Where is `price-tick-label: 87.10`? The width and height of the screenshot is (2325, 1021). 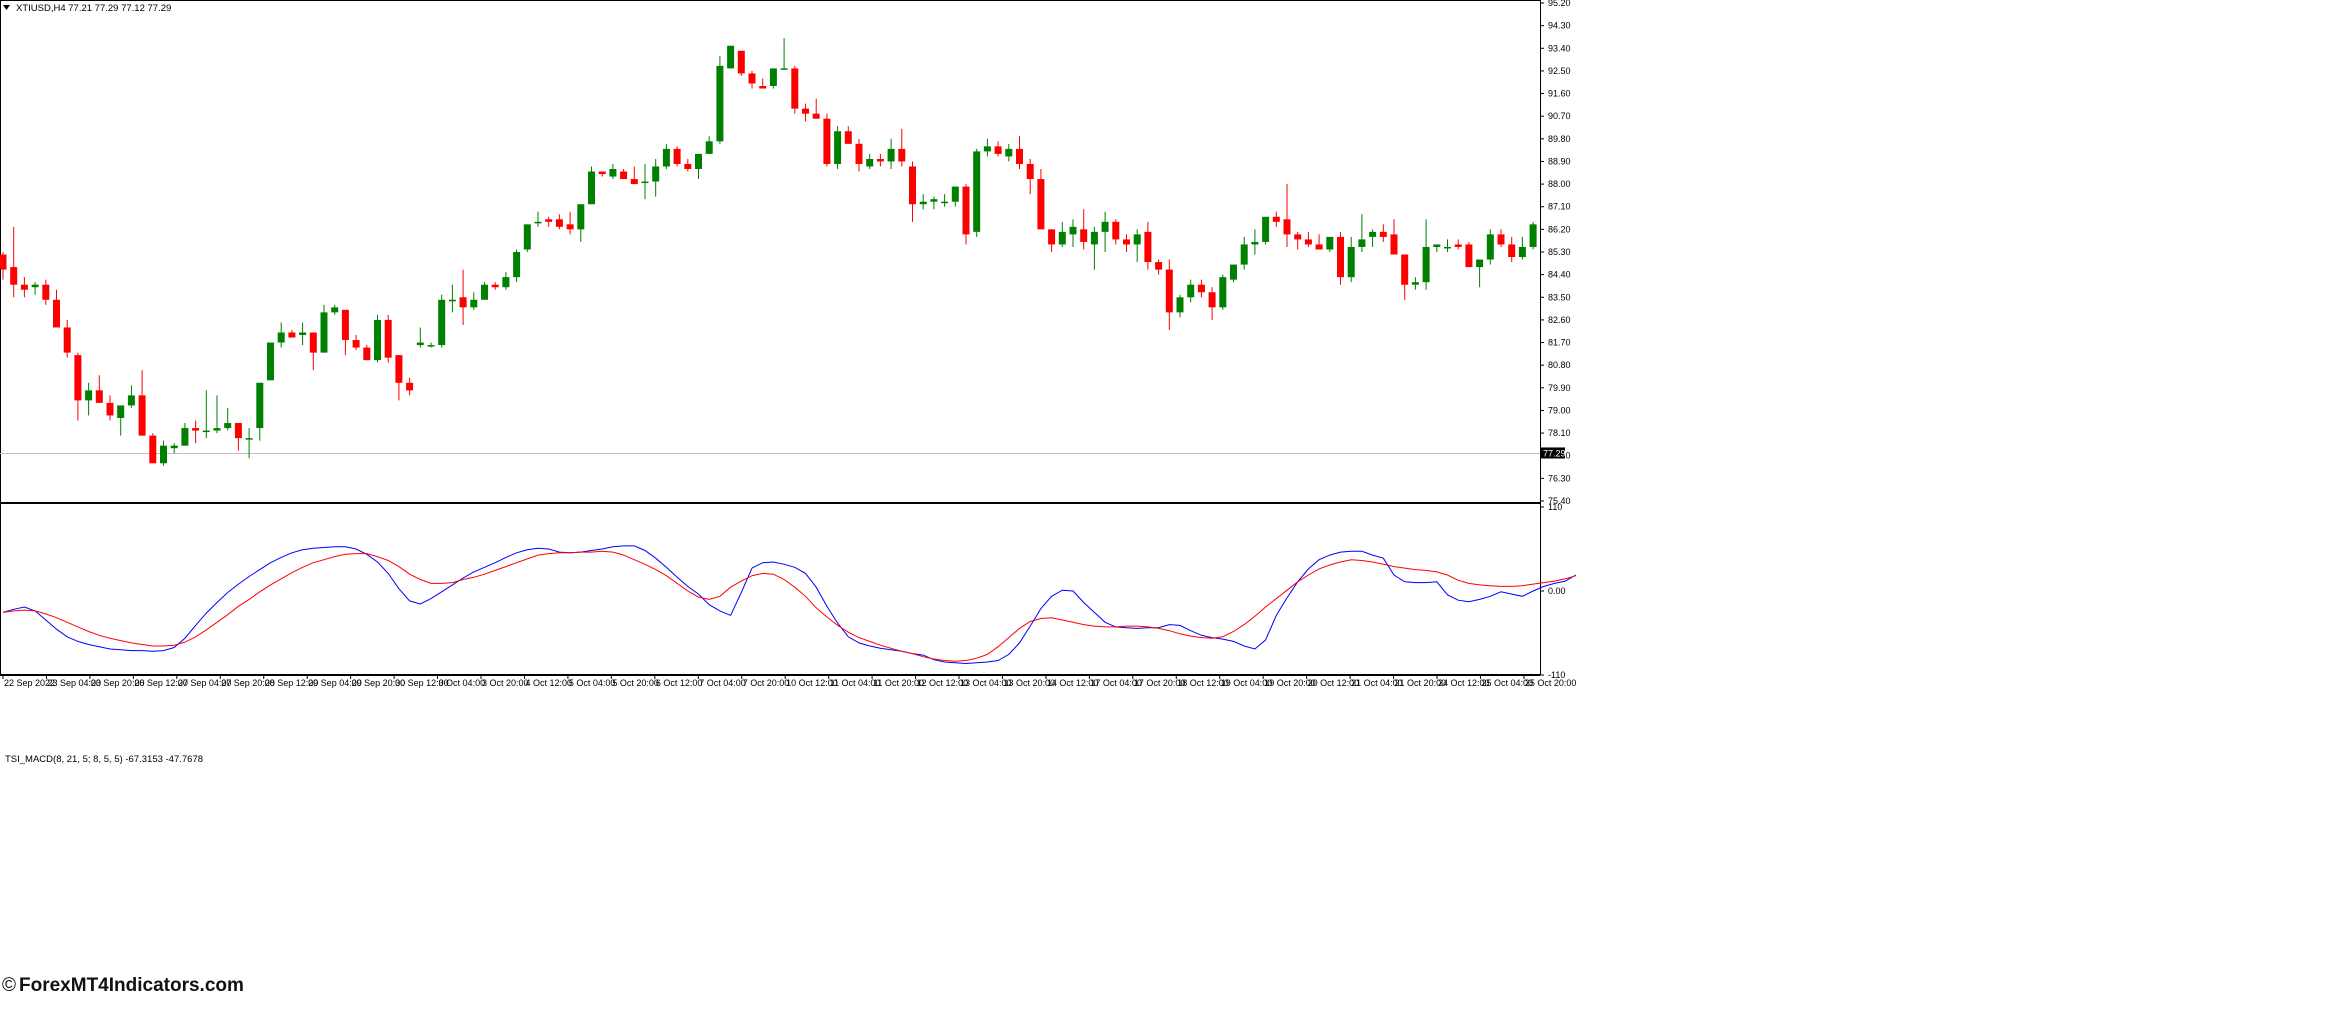 price-tick-label: 87.10 is located at coordinates (1559, 207).